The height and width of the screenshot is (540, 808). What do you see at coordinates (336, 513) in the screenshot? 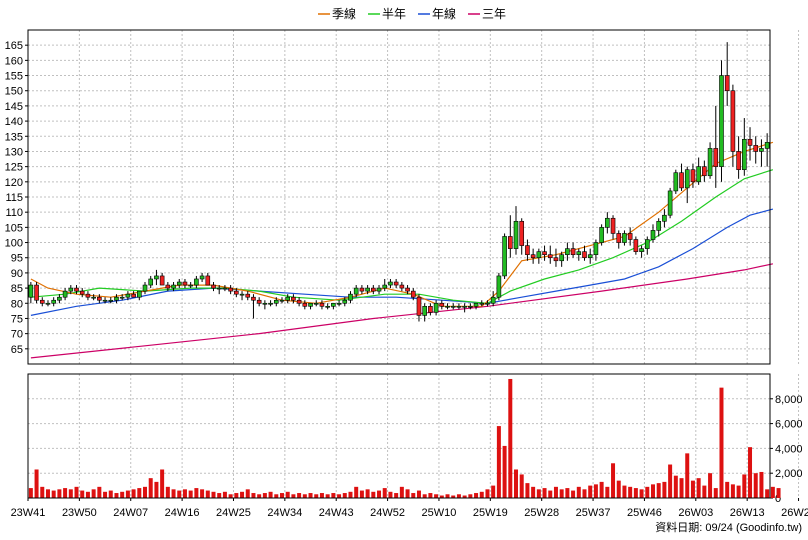
I see `x-tick-label: 24W43` at bounding box center [336, 513].